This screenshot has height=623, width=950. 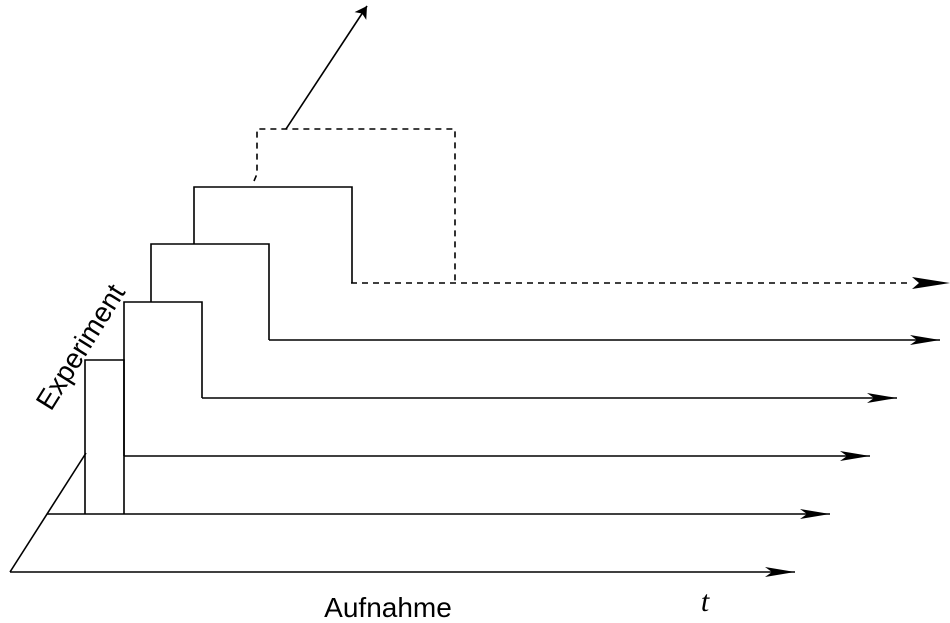 I want to click on x-axis-label: Aufnahme, so click(x=388, y=607).